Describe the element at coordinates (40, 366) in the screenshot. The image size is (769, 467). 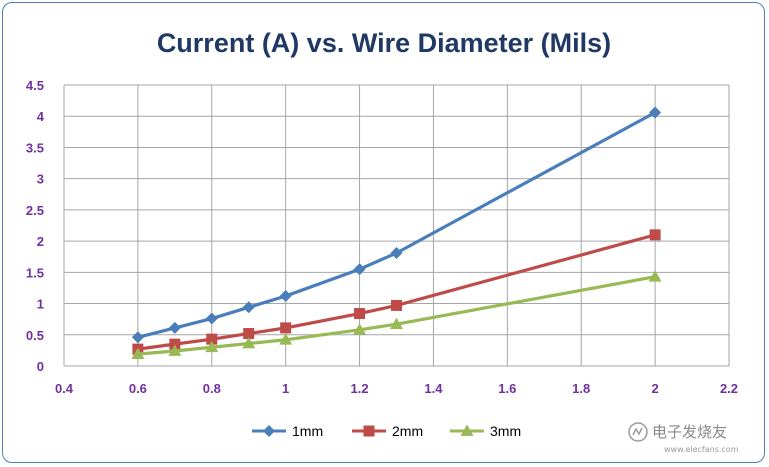
I see `y-tick-label: 0` at that location.